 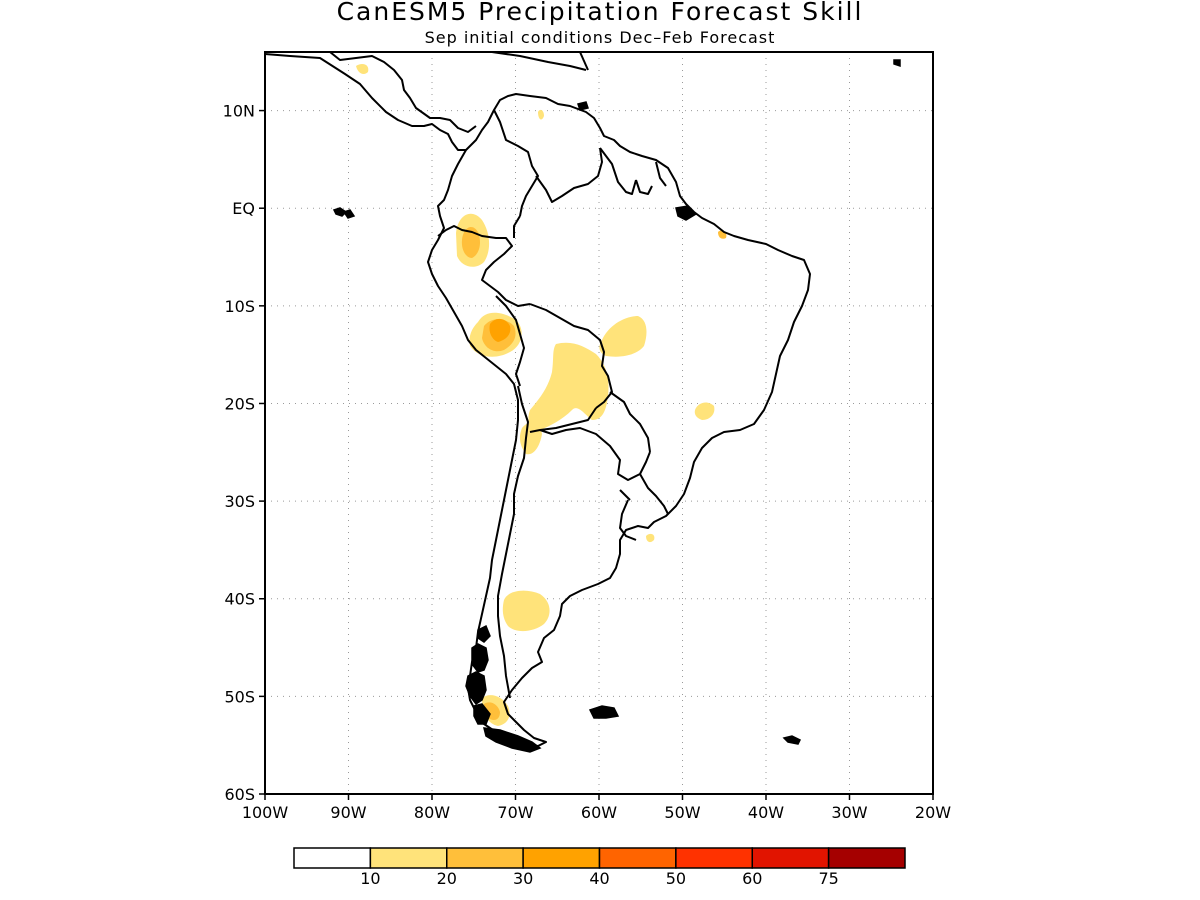 What do you see at coordinates (403, 92) in the screenshot?
I see `coastline-caribbean-central-america` at bounding box center [403, 92].